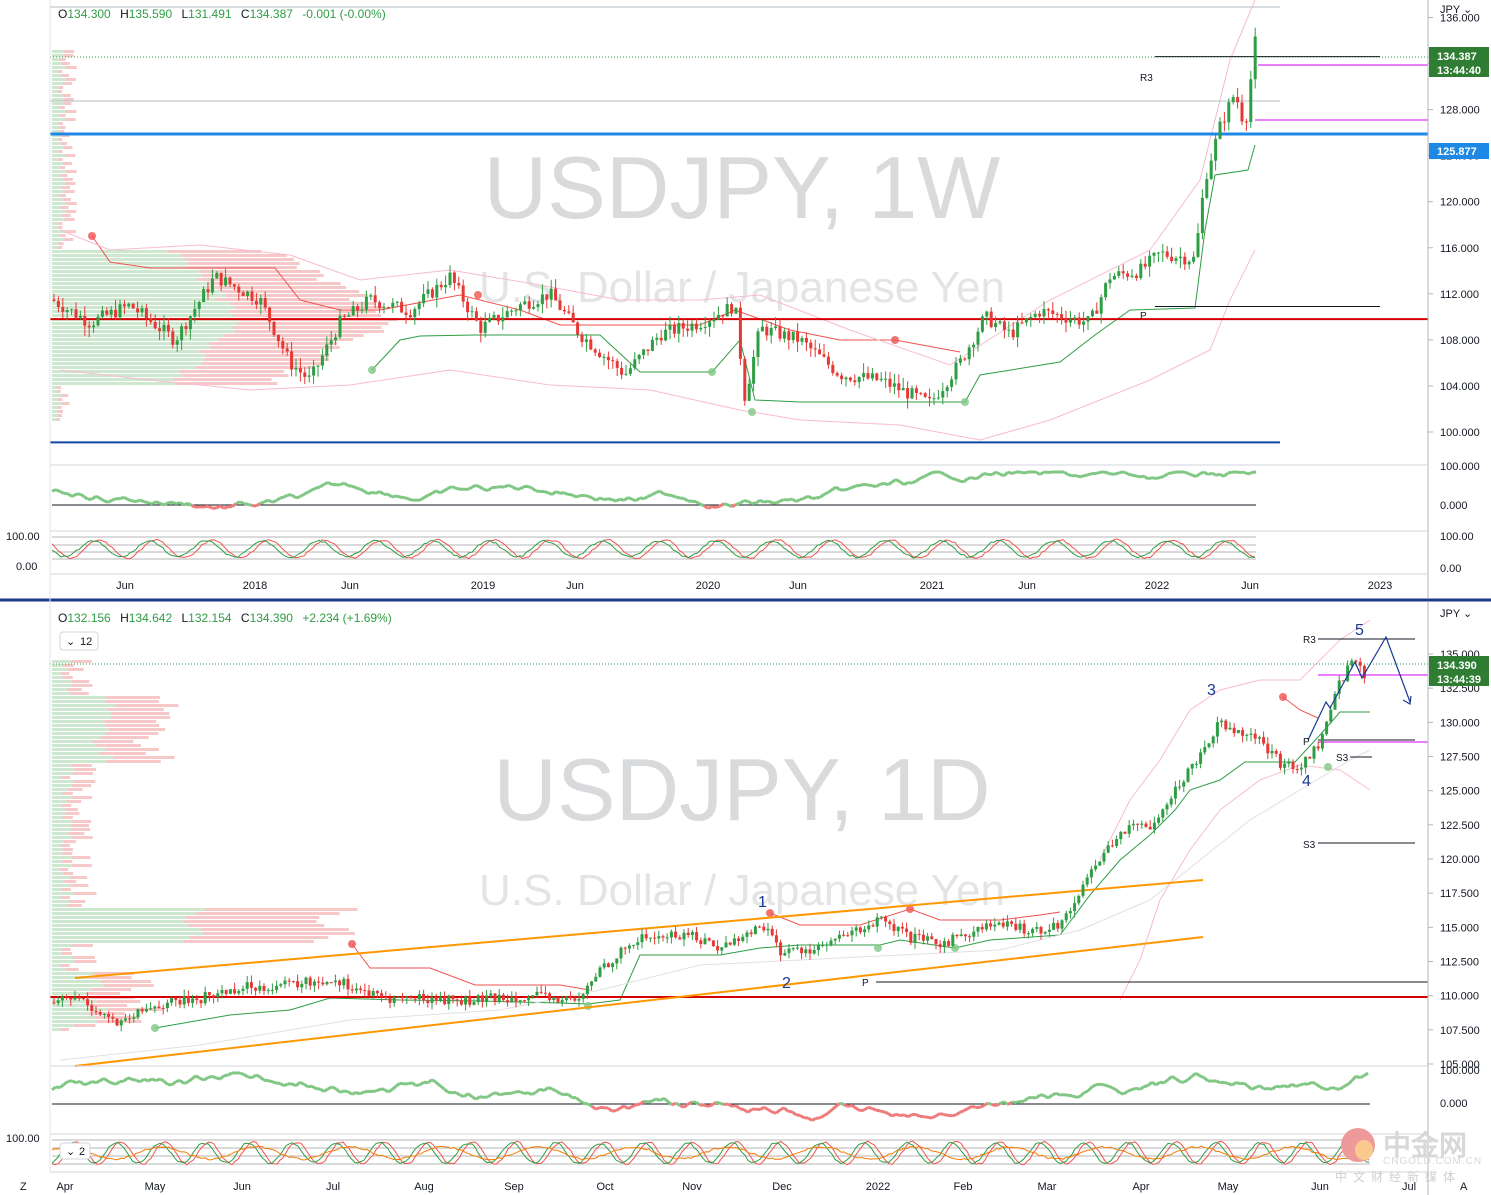 The image size is (1491, 1195). What do you see at coordinates (23, 1187) in the screenshot?
I see `zoom-left-button: Z` at bounding box center [23, 1187].